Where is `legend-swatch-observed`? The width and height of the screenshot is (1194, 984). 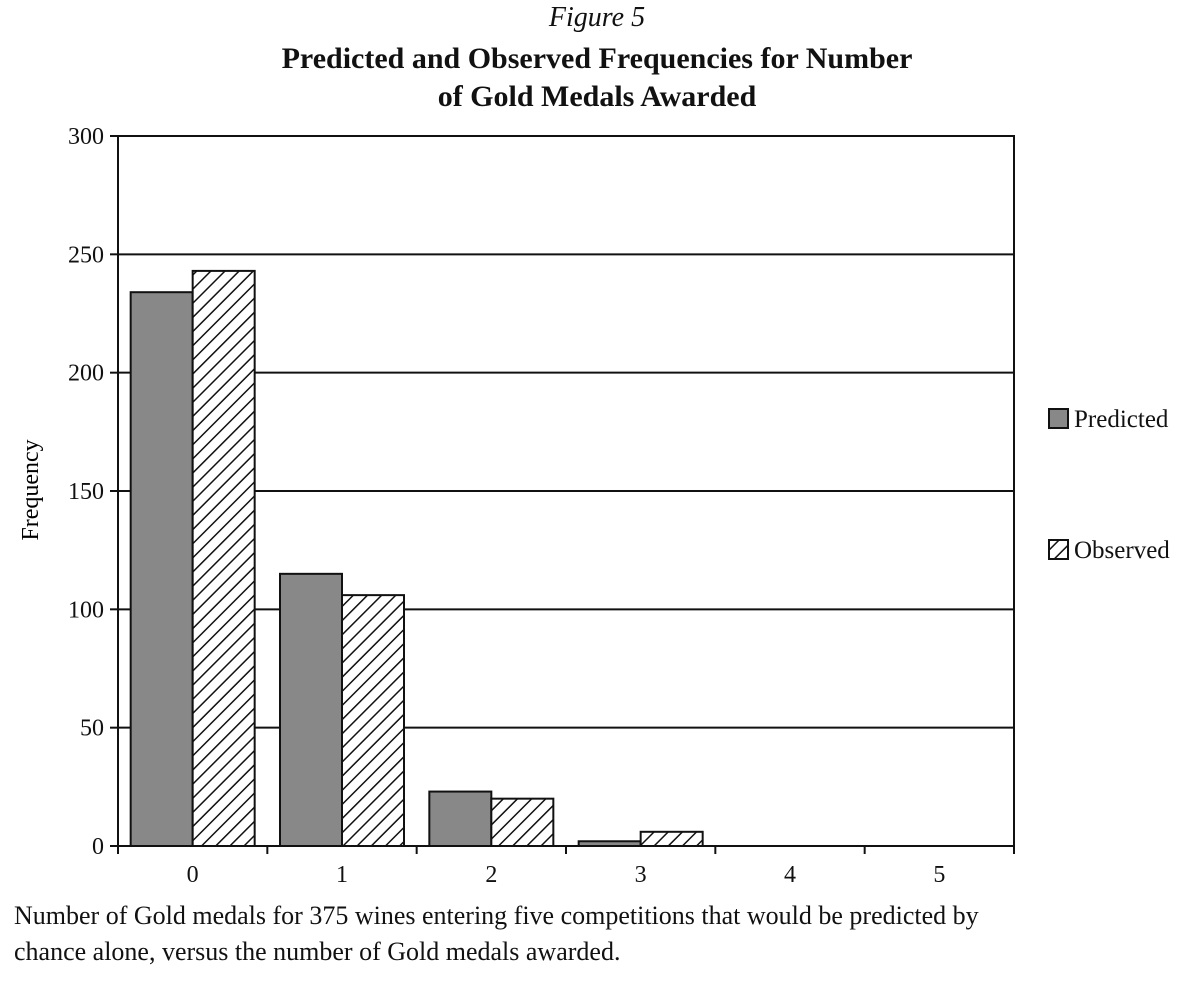
legend-swatch-observed is located at coordinates (1058, 549).